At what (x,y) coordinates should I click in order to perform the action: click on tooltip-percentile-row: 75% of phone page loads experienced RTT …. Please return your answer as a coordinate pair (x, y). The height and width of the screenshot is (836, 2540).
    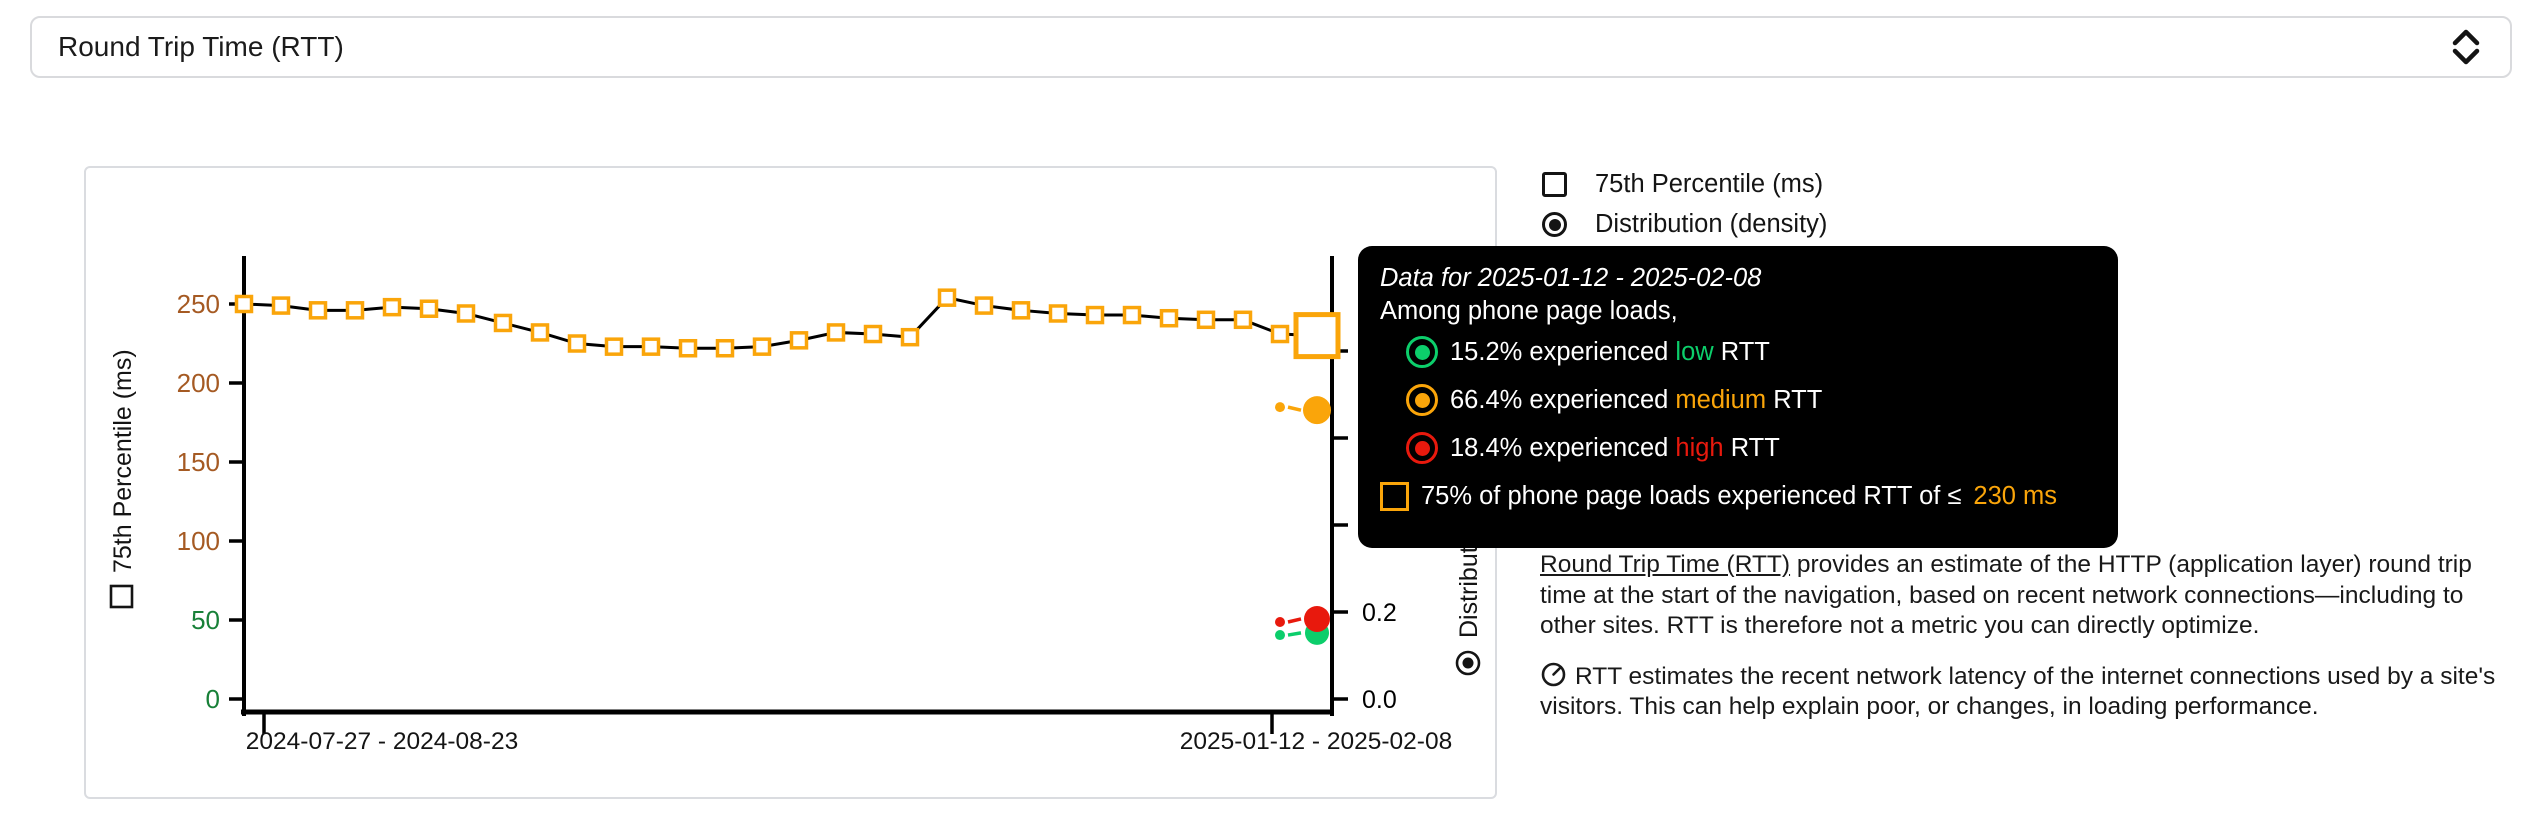
    Looking at the image, I should click on (1737, 496).